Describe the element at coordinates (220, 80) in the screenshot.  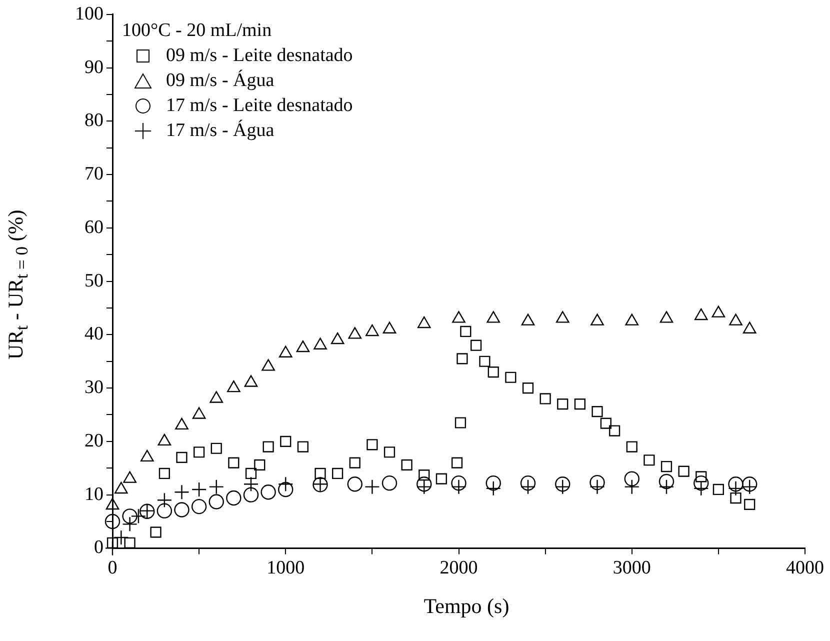
I see `legend-label: 09 m/s - Água` at that location.